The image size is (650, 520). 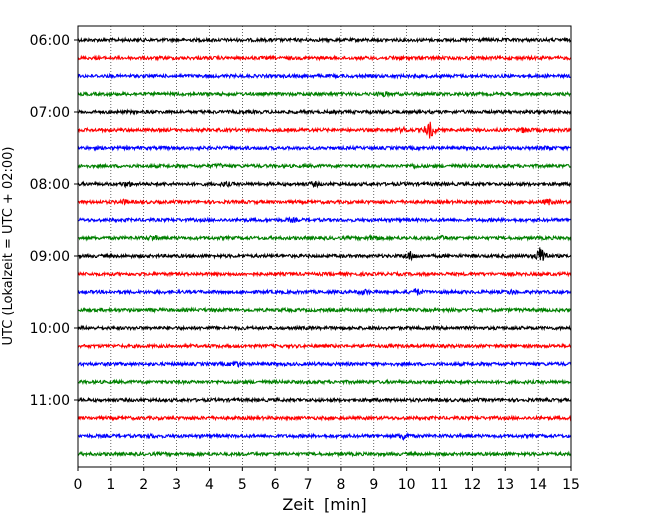 I want to click on x-tick-label: 14, so click(x=538, y=485).